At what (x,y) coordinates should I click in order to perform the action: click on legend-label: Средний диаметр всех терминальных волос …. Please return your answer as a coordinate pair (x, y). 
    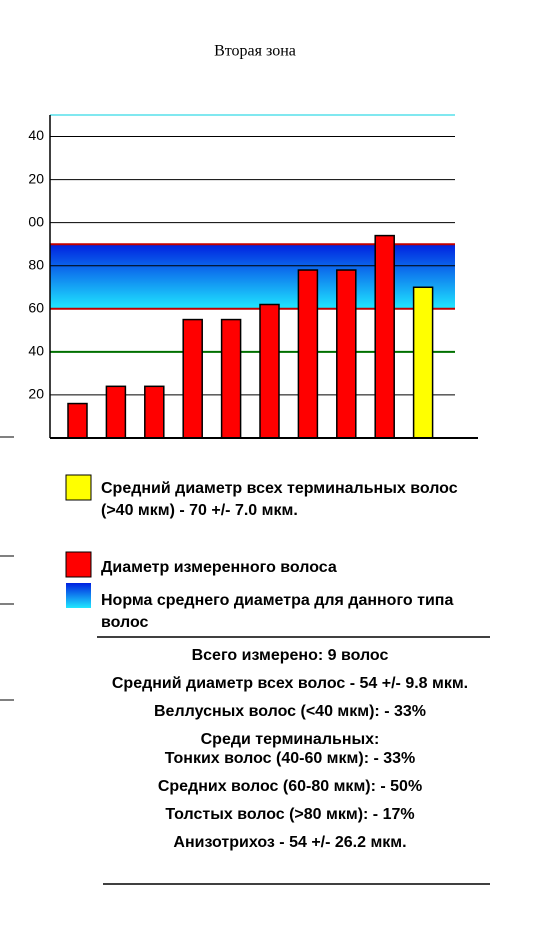
    Looking at the image, I should click on (279, 499).